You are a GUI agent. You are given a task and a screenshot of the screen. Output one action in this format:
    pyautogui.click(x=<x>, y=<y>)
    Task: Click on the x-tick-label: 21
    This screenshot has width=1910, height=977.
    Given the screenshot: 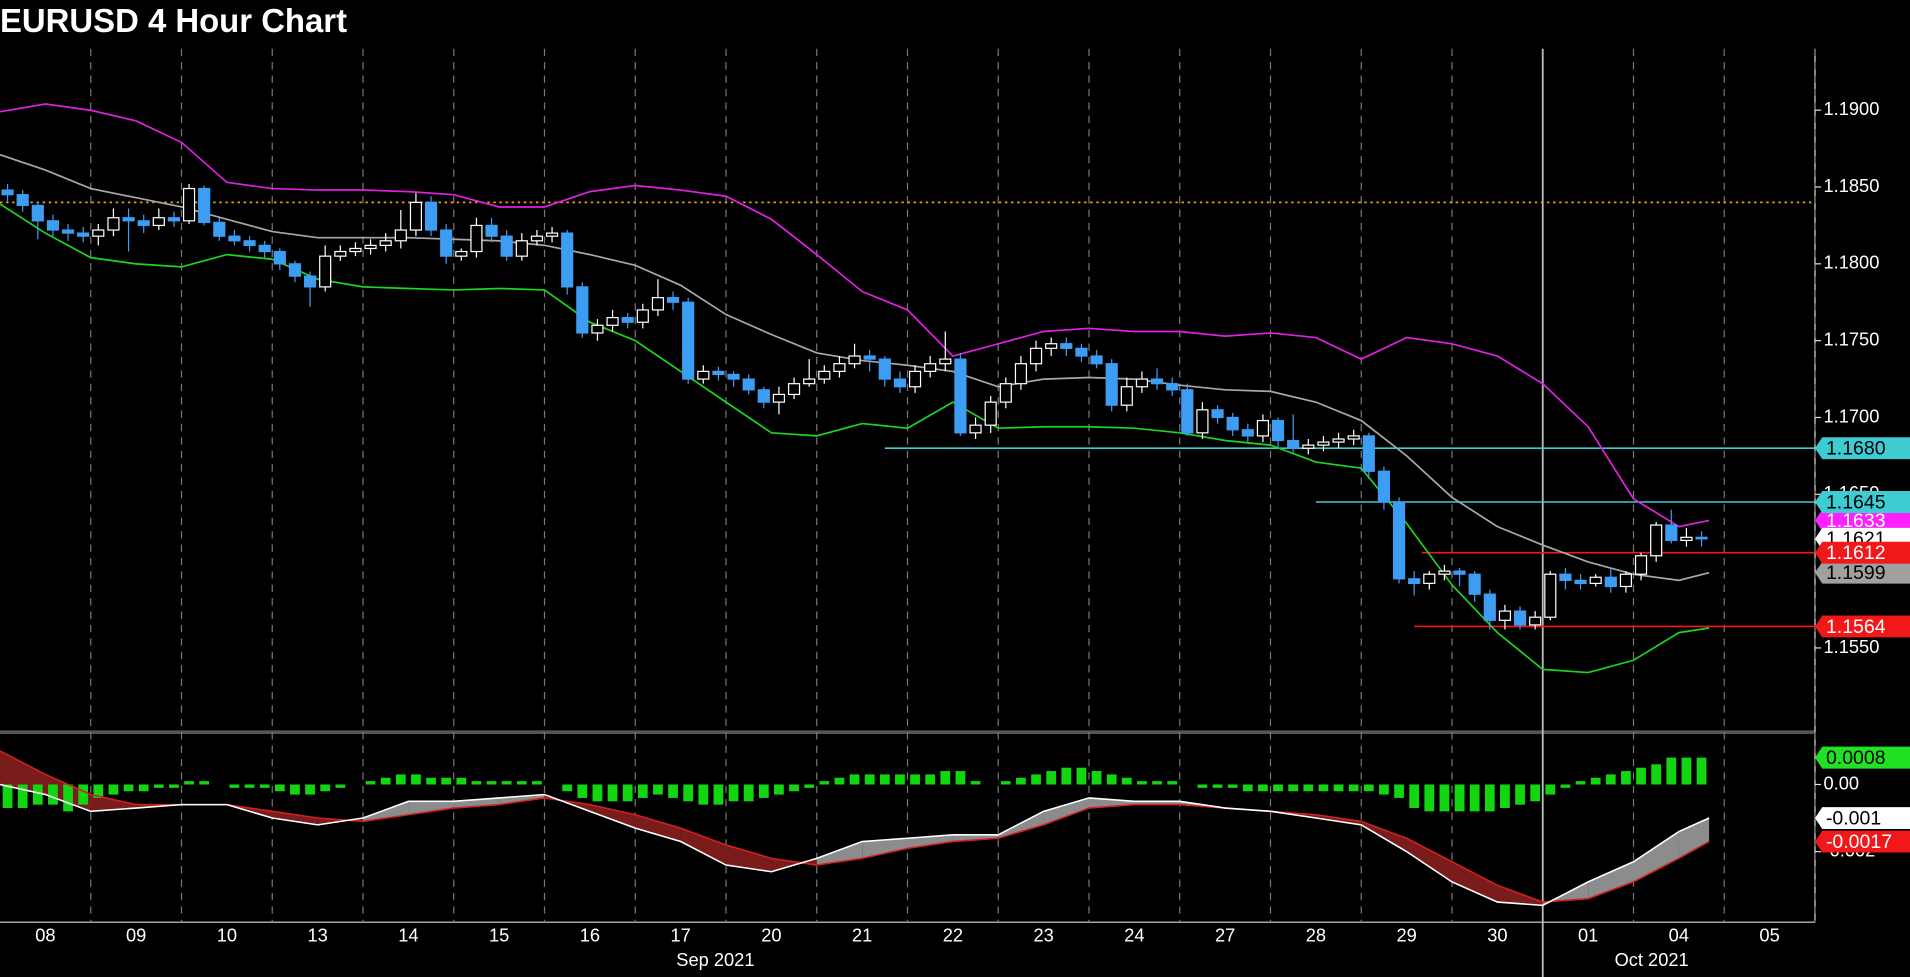 What is the action you would take?
    pyautogui.click(x=862, y=935)
    